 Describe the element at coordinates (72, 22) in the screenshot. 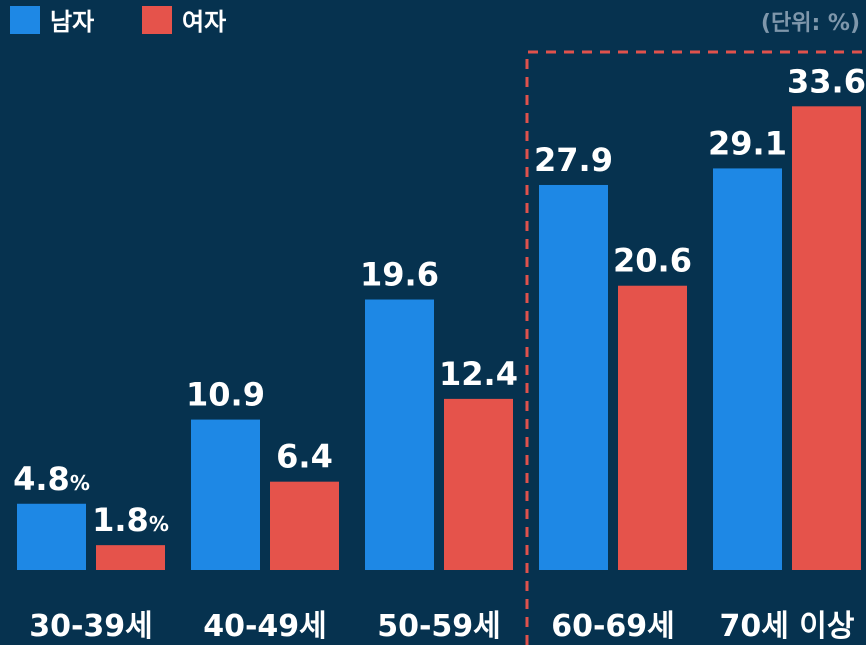

I see `legend-label: 남자` at that location.